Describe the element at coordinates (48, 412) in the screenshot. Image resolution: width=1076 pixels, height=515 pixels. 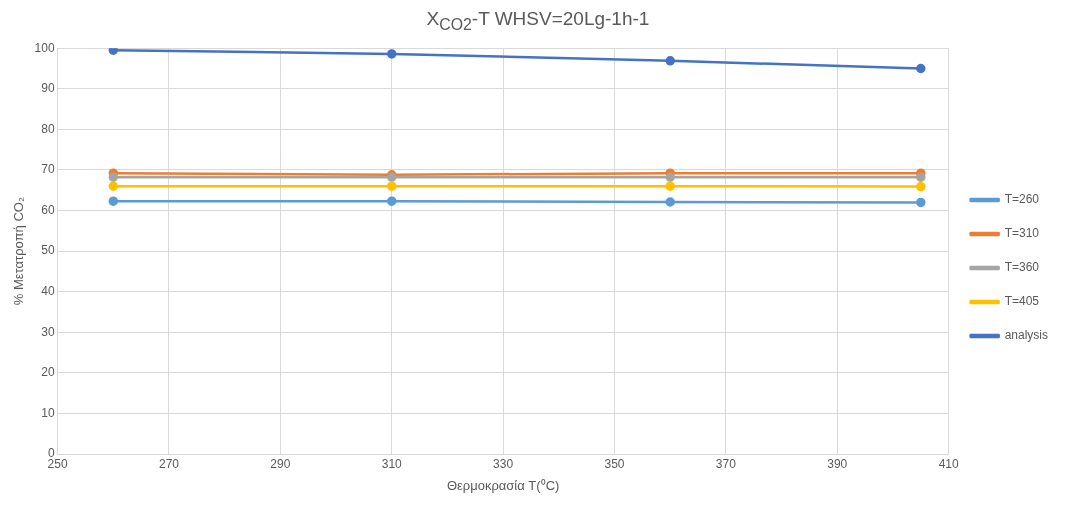
I see `y-tick-label: 10` at that location.